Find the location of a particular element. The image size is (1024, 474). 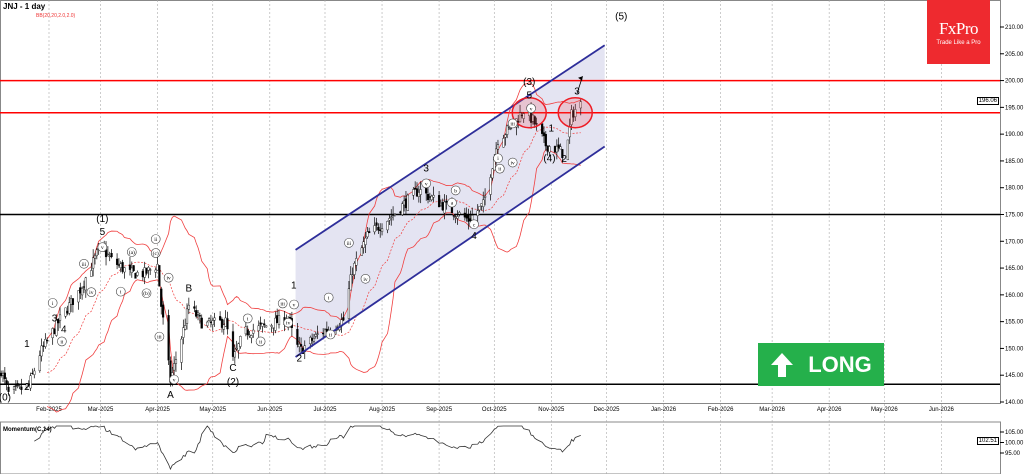

wave-label: (3) is located at coordinates (529, 82).